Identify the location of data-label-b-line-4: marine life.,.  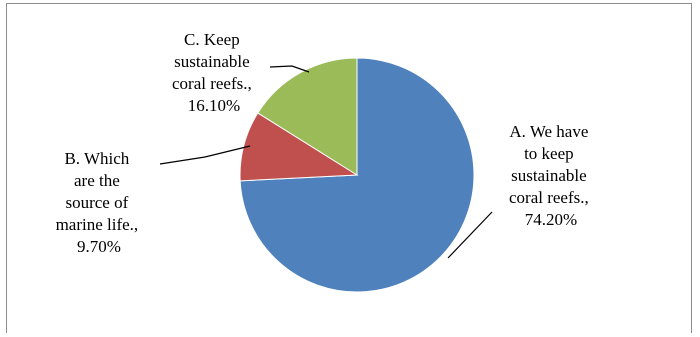
(97, 224).